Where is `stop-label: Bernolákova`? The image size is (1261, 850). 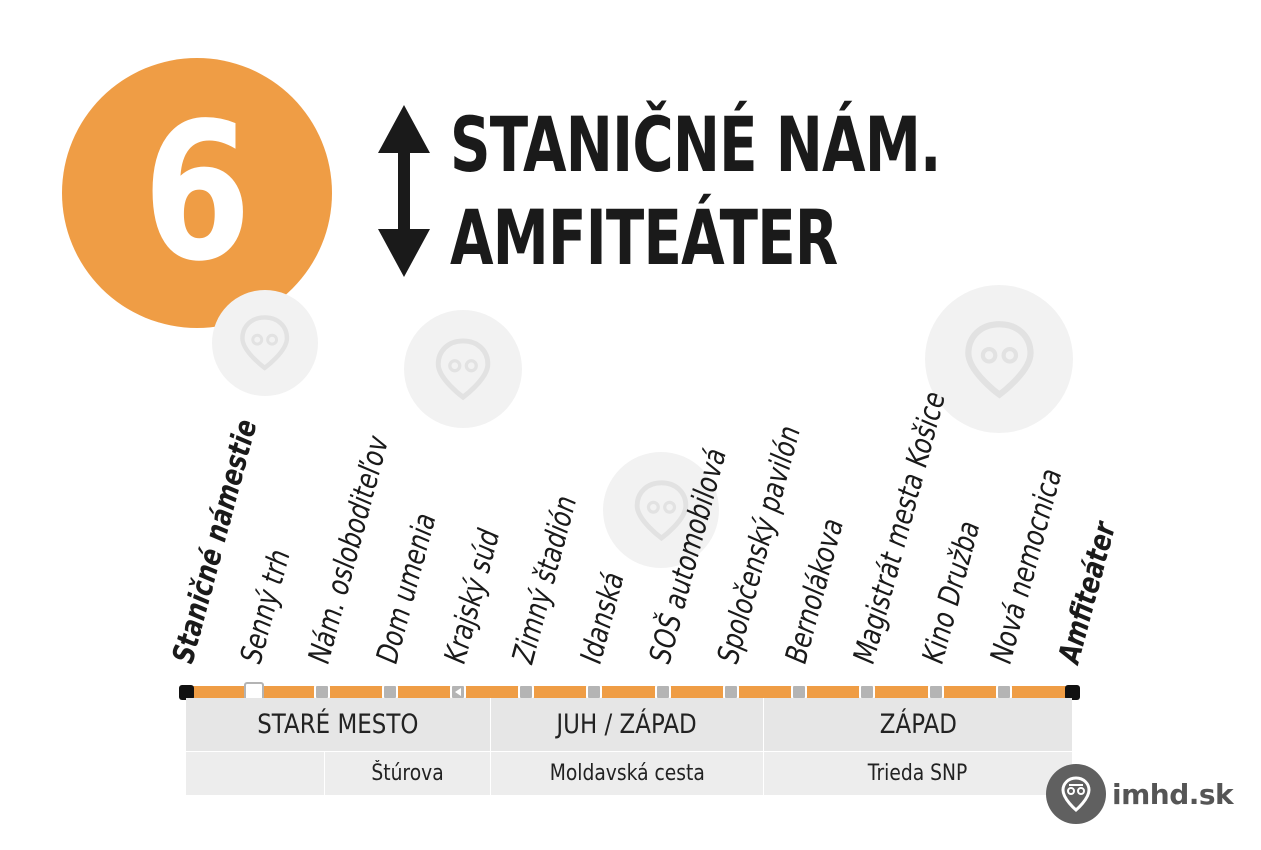 stop-label: Bernolákova is located at coordinates (815, 591).